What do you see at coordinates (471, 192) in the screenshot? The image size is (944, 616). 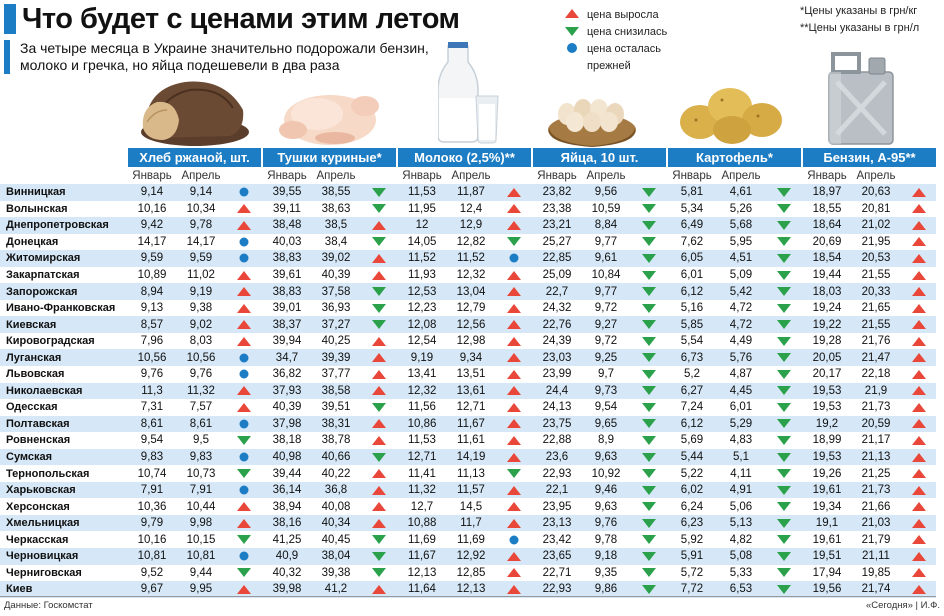 I see `price-april: 11,87` at bounding box center [471, 192].